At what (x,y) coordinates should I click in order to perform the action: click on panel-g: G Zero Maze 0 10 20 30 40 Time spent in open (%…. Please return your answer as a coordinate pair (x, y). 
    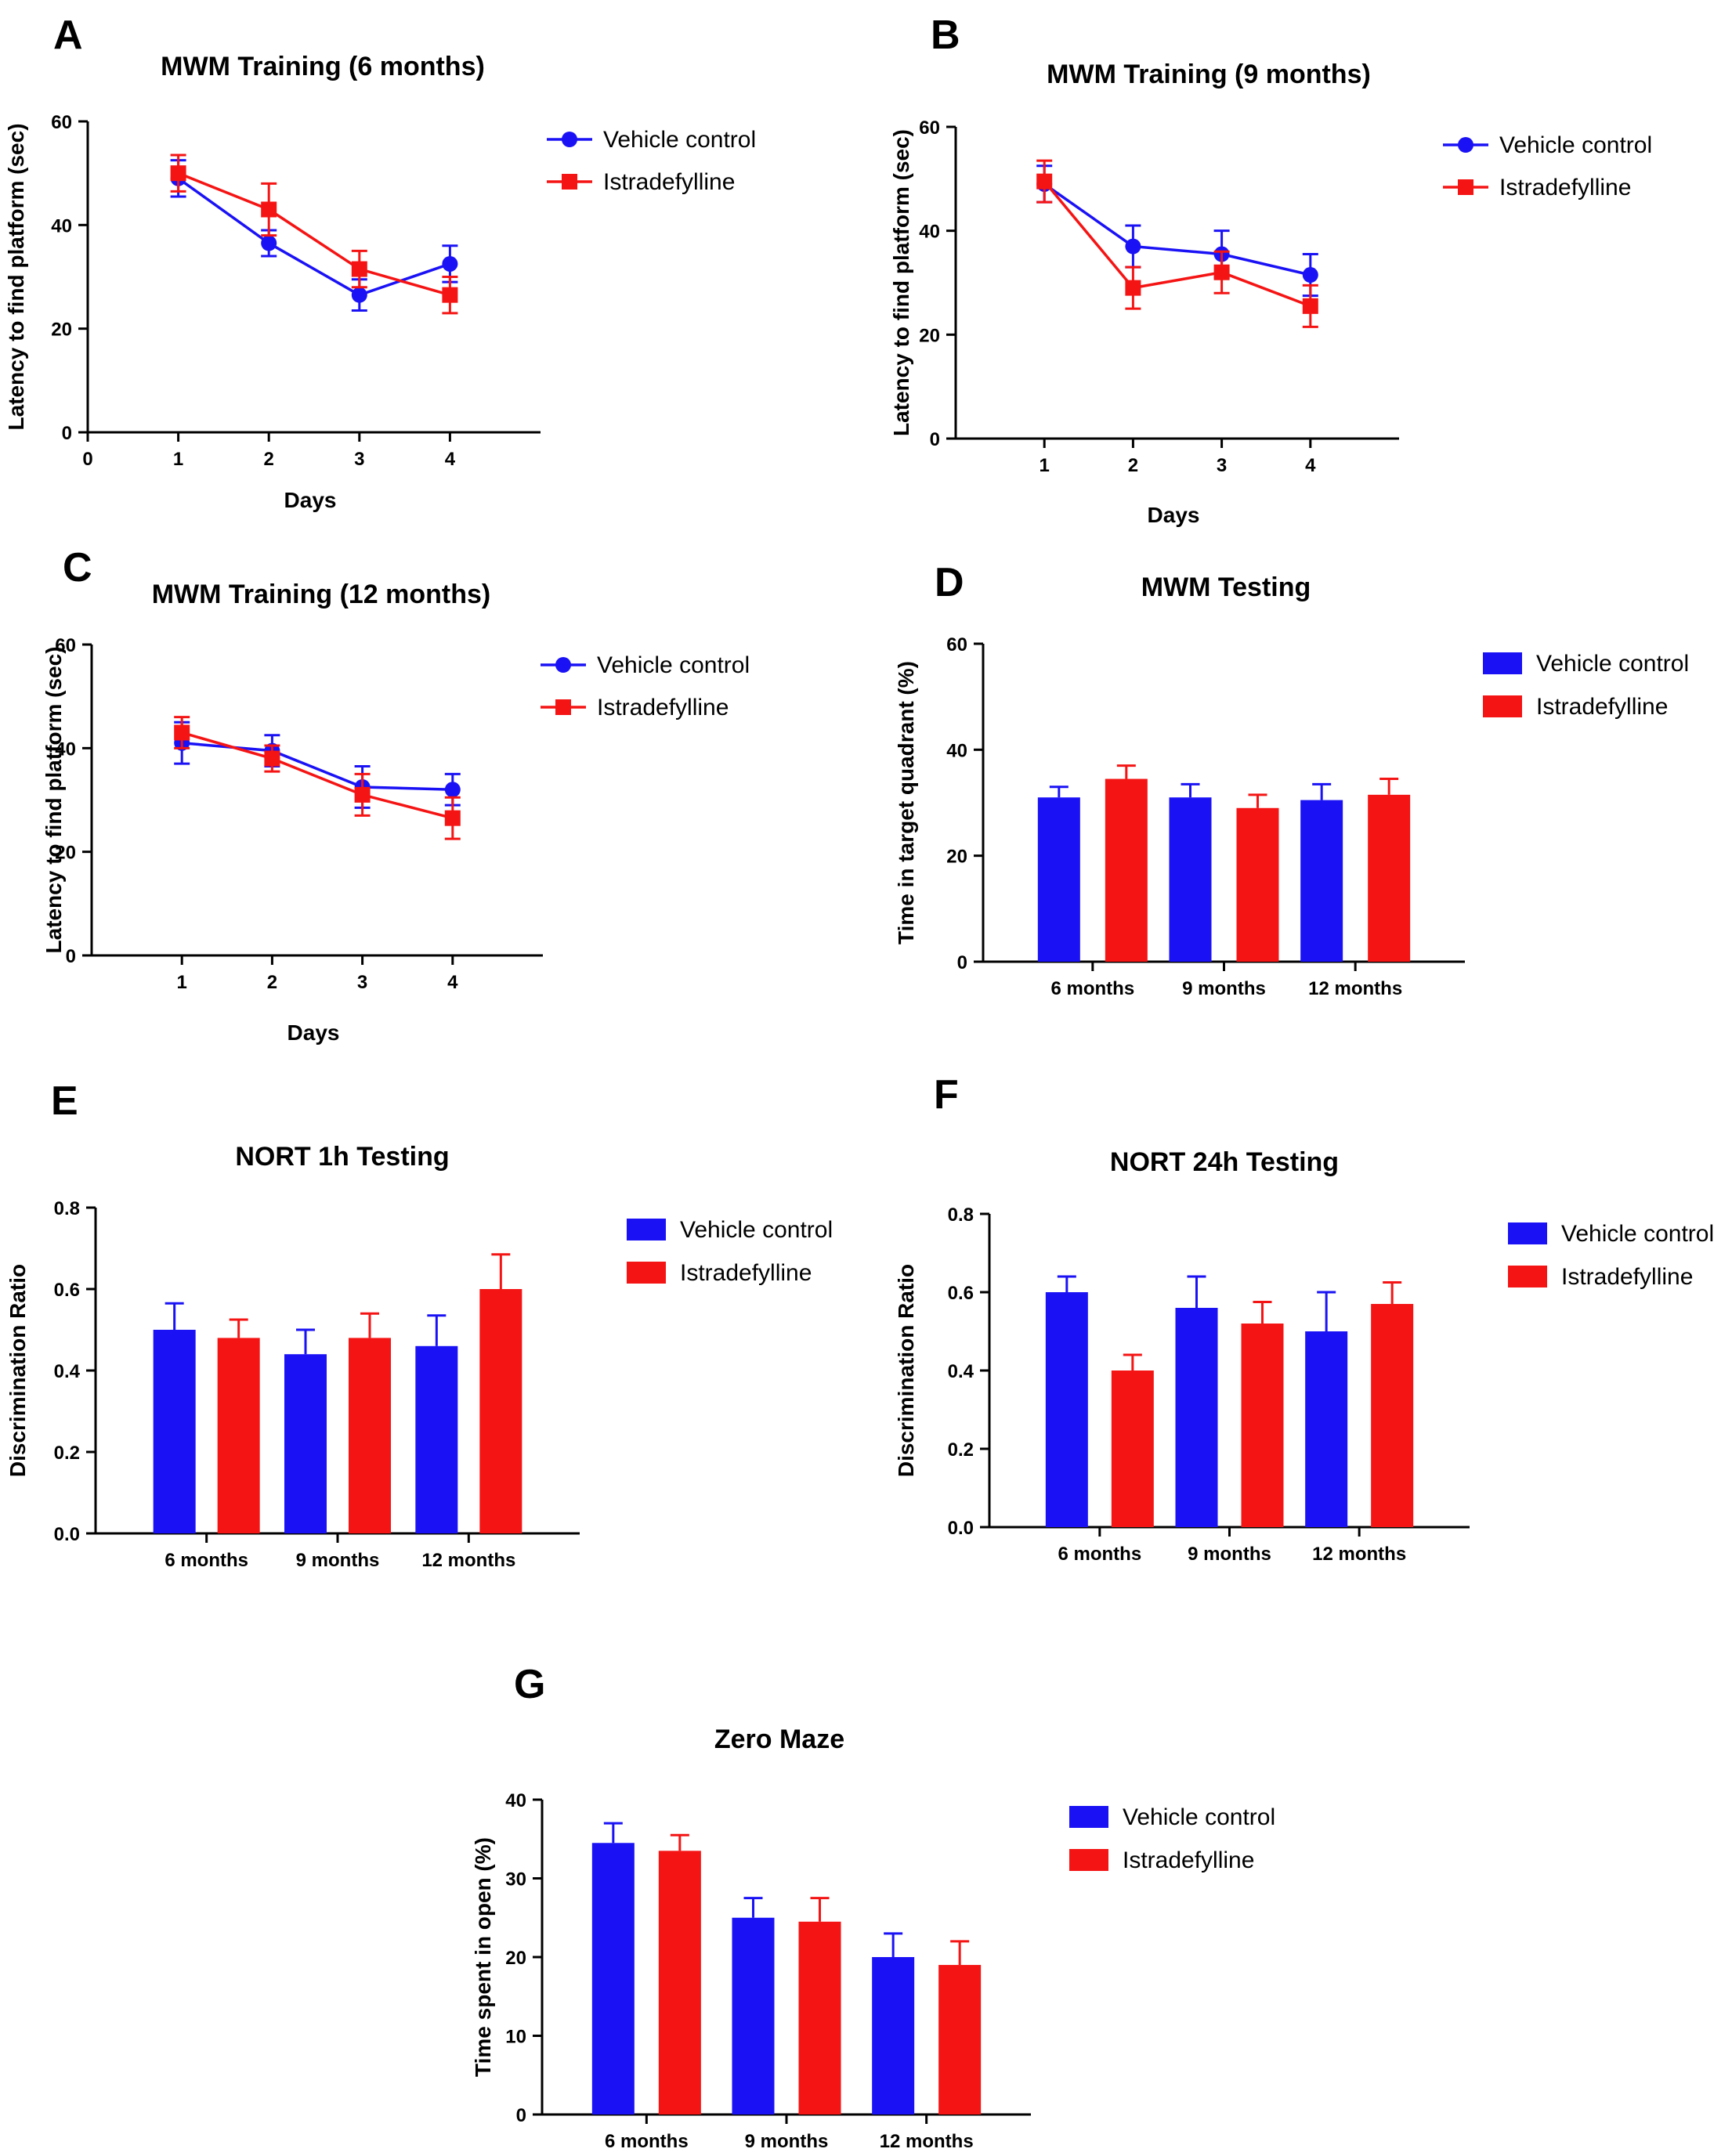
    Looking at the image, I should click on (873, 1907).